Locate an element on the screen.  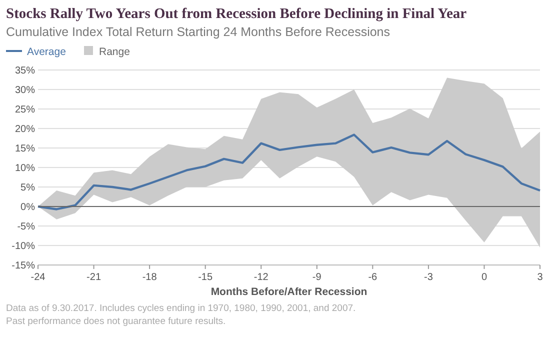
x-tick-label: -12 is located at coordinates (261, 277).